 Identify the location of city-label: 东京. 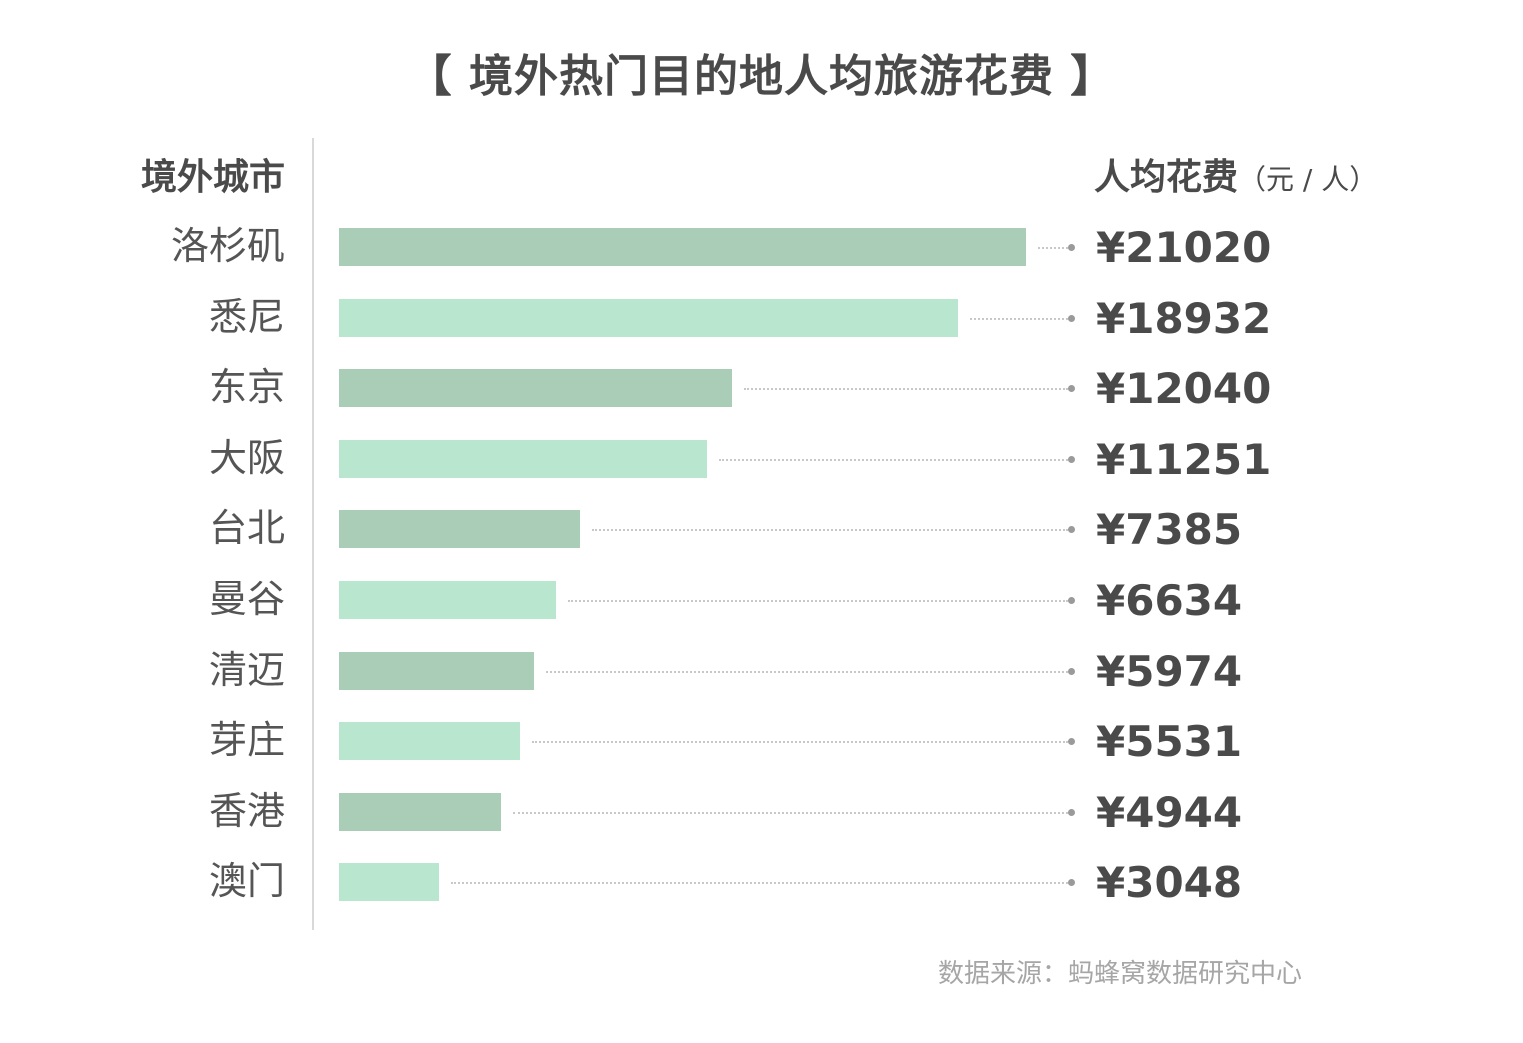
(246, 387).